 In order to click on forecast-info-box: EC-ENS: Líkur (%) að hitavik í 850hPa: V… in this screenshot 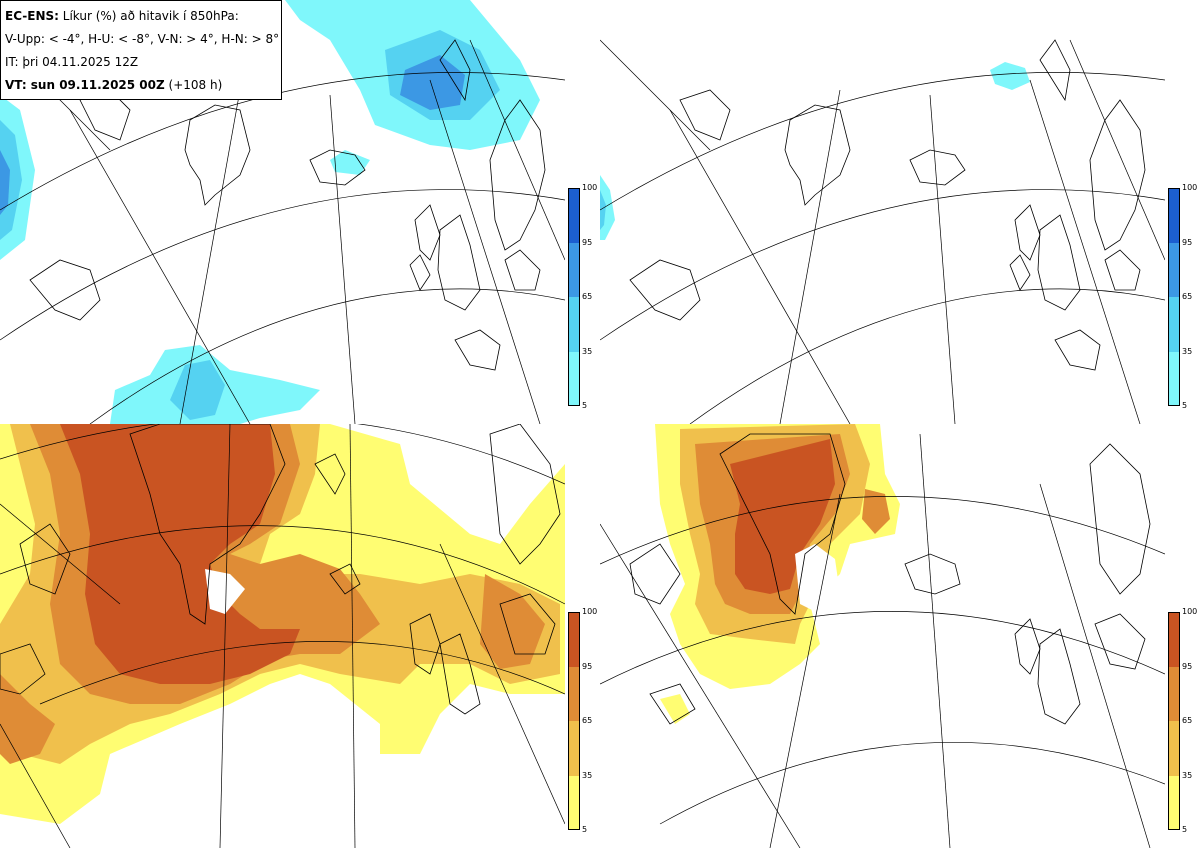, I will do `click(141, 50)`.